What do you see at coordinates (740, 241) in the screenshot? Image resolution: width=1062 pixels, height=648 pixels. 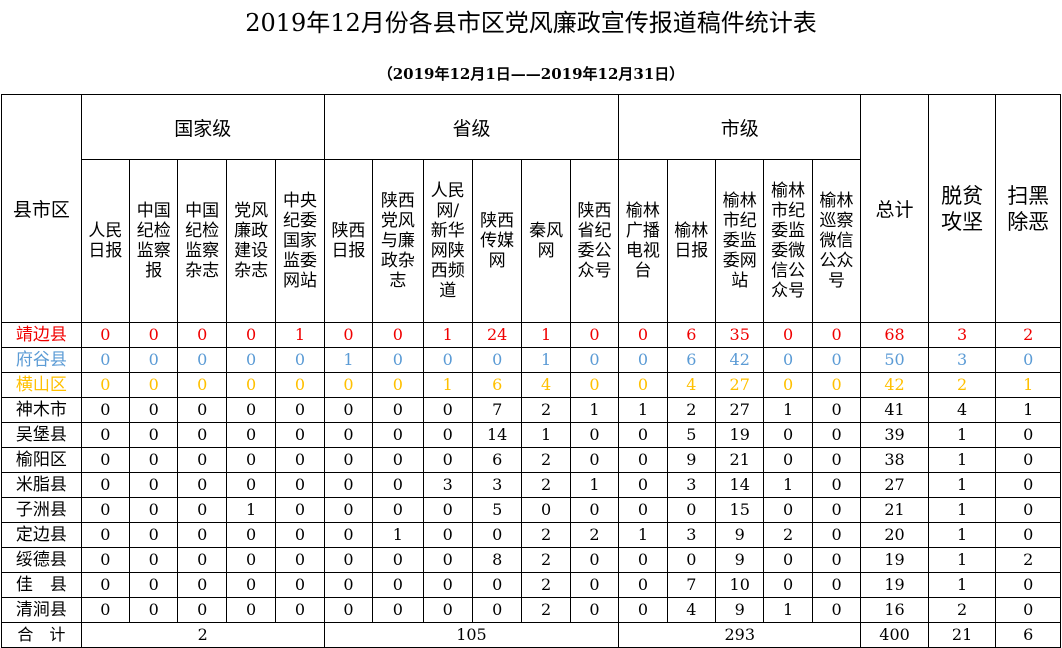 I see `header-column-13: 榆林 市纪 委监 委网 站` at bounding box center [740, 241].